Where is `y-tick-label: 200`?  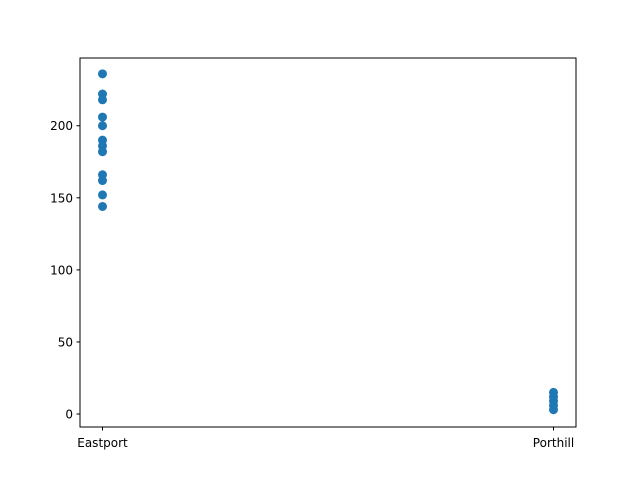
y-tick-label: 200 is located at coordinates (61, 126).